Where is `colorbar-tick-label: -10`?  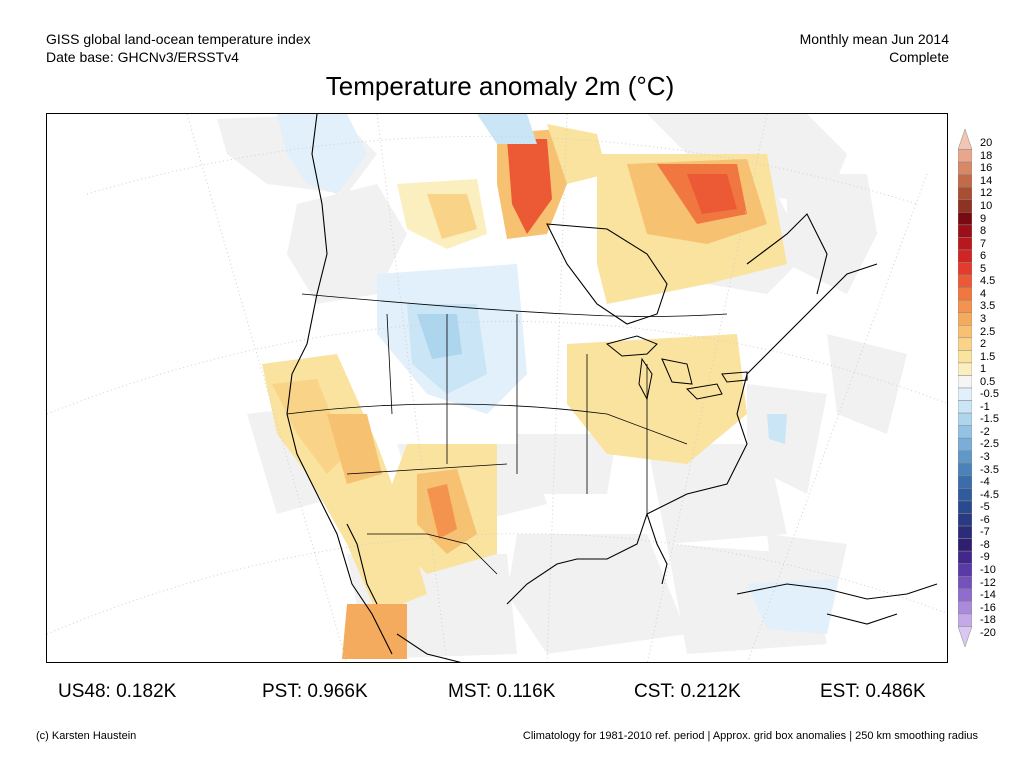
colorbar-tick-label: -10 is located at coordinates (988, 569).